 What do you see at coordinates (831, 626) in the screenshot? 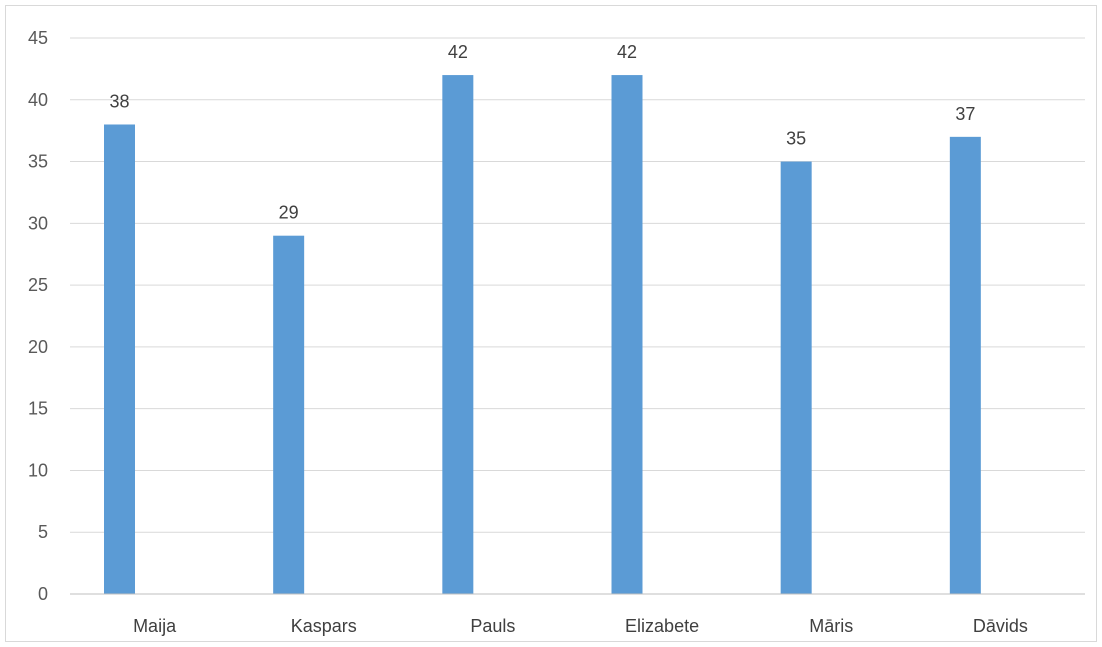
I see `x-category-label-5: Māris` at bounding box center [831, 626].